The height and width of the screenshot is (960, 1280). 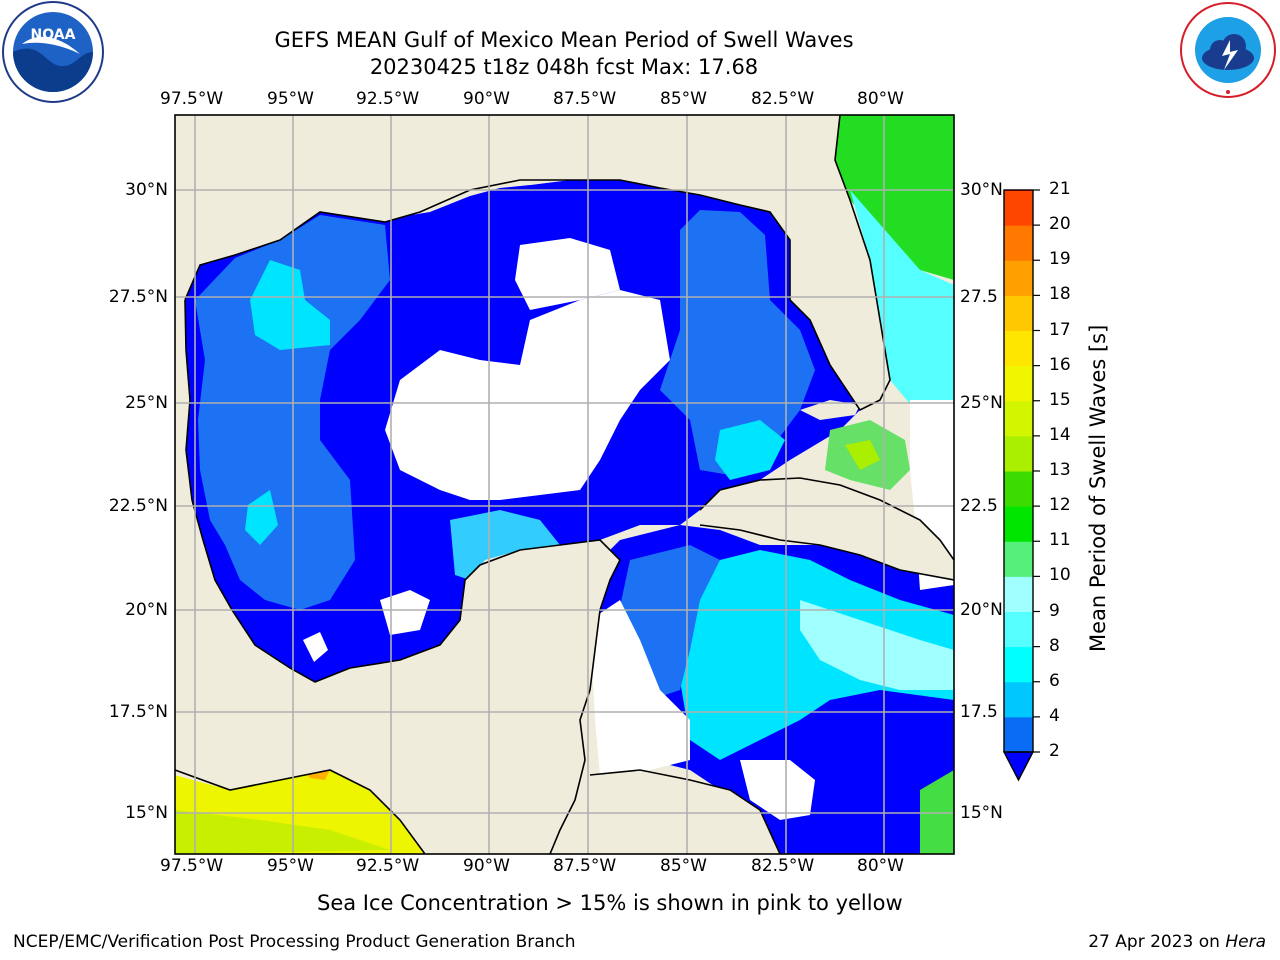 What do you see at coordinates (1157, 942) in the screenshot?
I see `footer-date-text: 27 Apr 2023 on` at bounding box center [1157, 942].